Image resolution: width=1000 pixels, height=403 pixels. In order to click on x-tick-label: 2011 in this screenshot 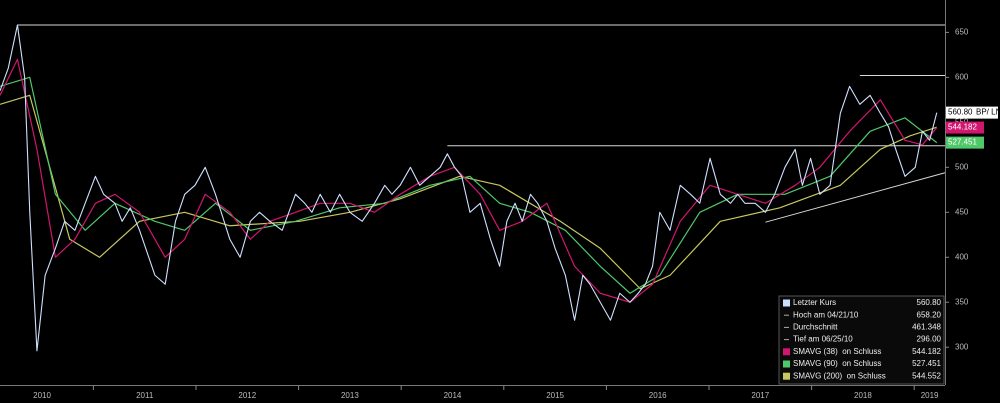, I will do `click(145, 395)`.